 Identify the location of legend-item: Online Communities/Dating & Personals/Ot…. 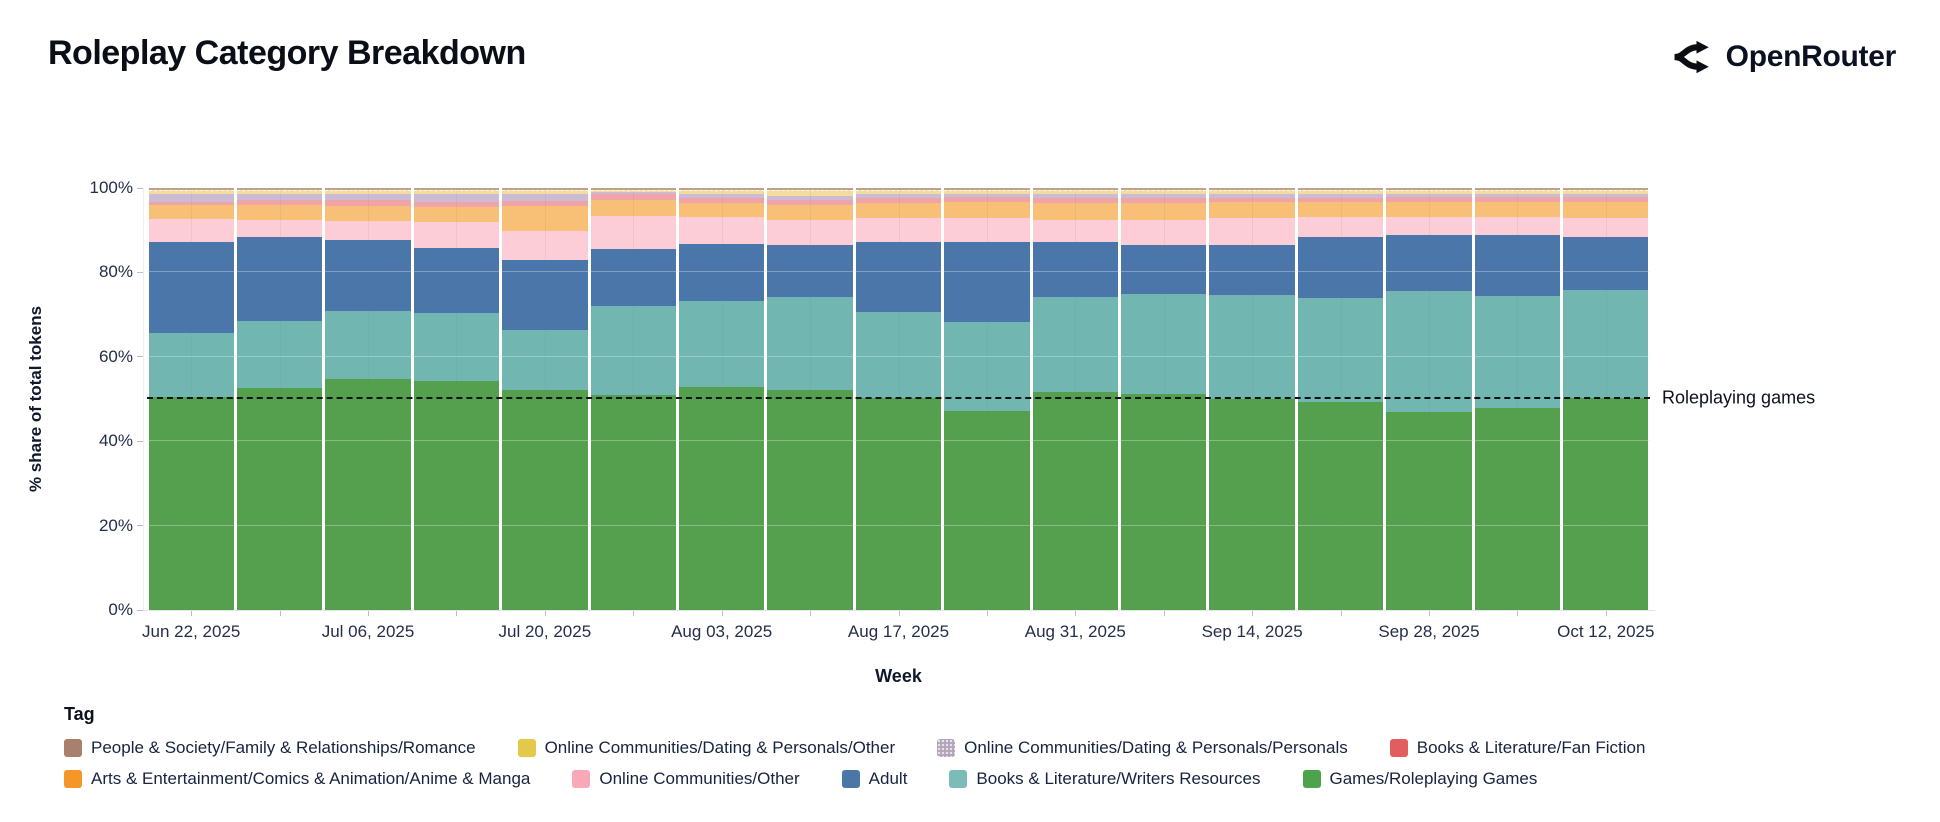
(706, 748).